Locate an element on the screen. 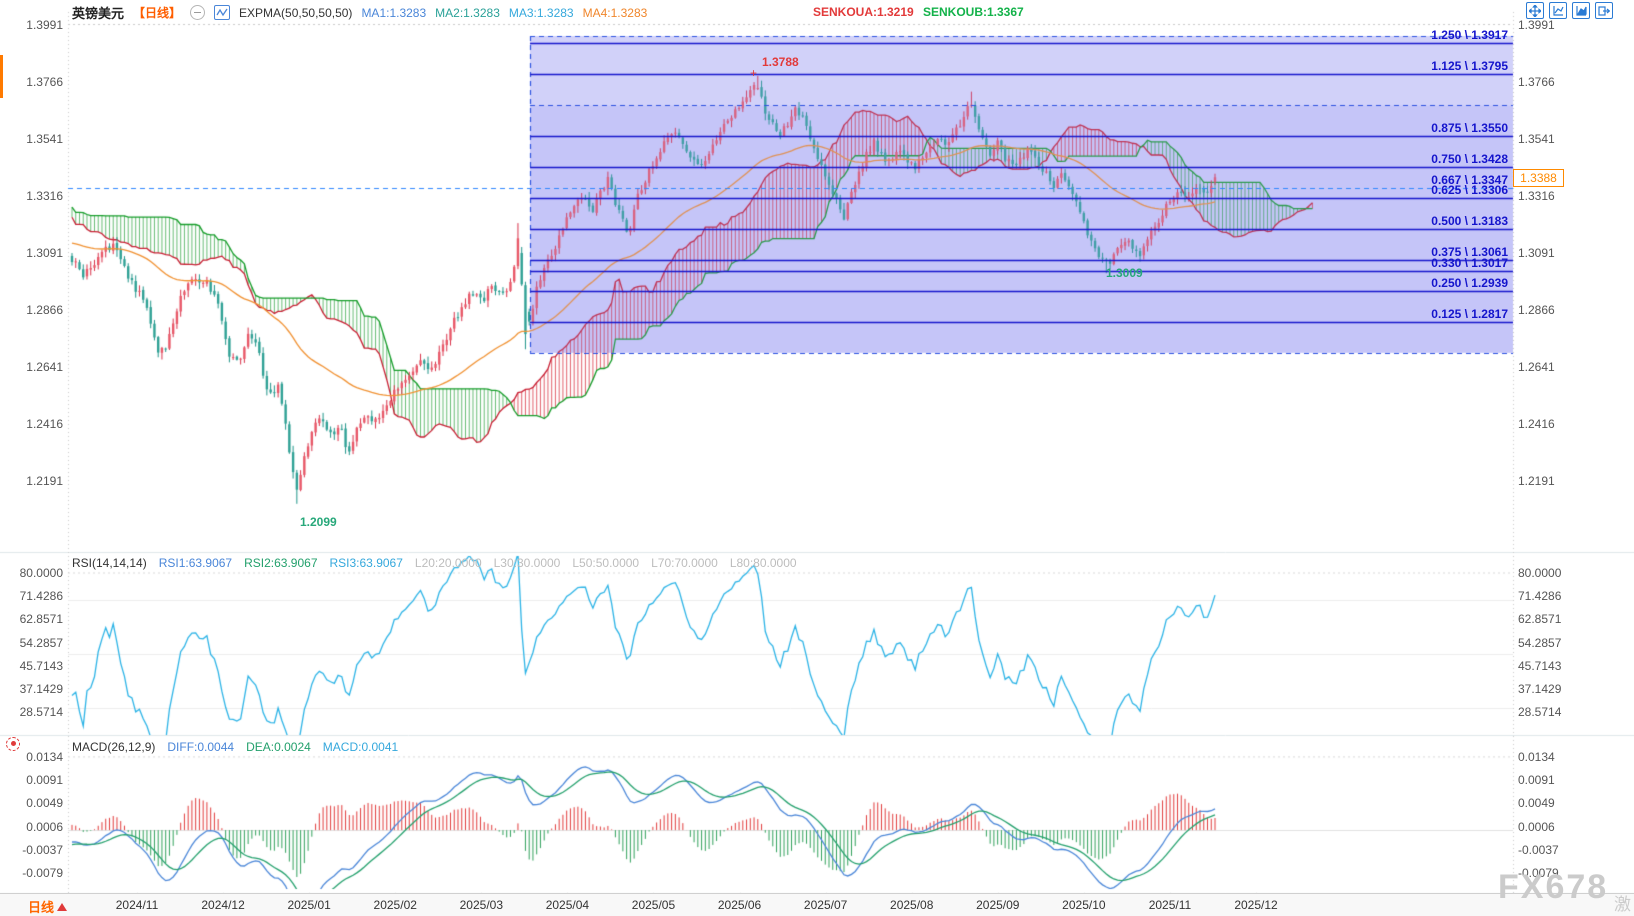 This screenshot has width=1634, height=916. indicator-chart-icon is located at coordinates (222, 12).